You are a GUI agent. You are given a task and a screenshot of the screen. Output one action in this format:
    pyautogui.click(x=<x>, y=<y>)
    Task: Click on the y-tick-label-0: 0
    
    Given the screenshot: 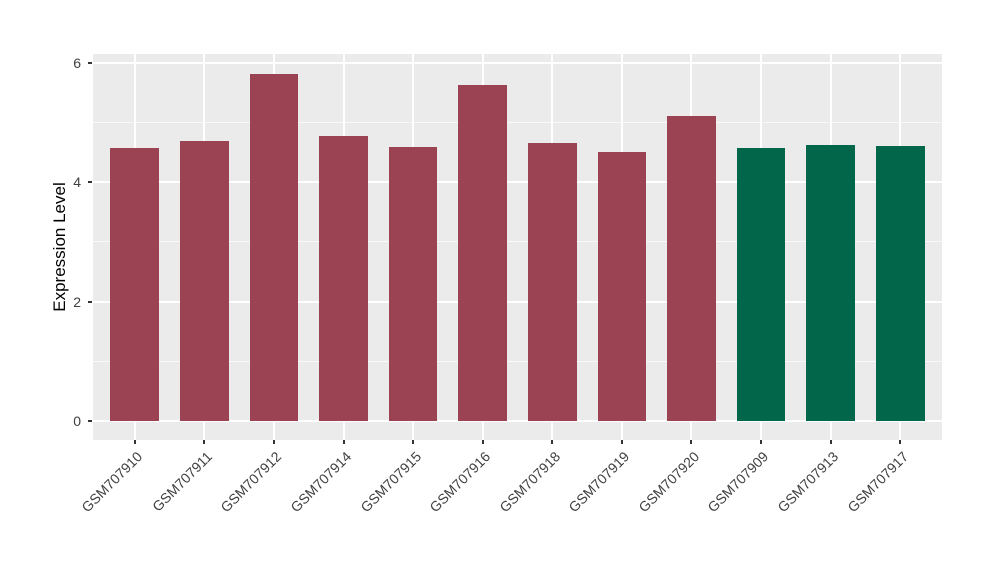 What is the action you would take?
    pyautogui.click(x=77, y=420)
    